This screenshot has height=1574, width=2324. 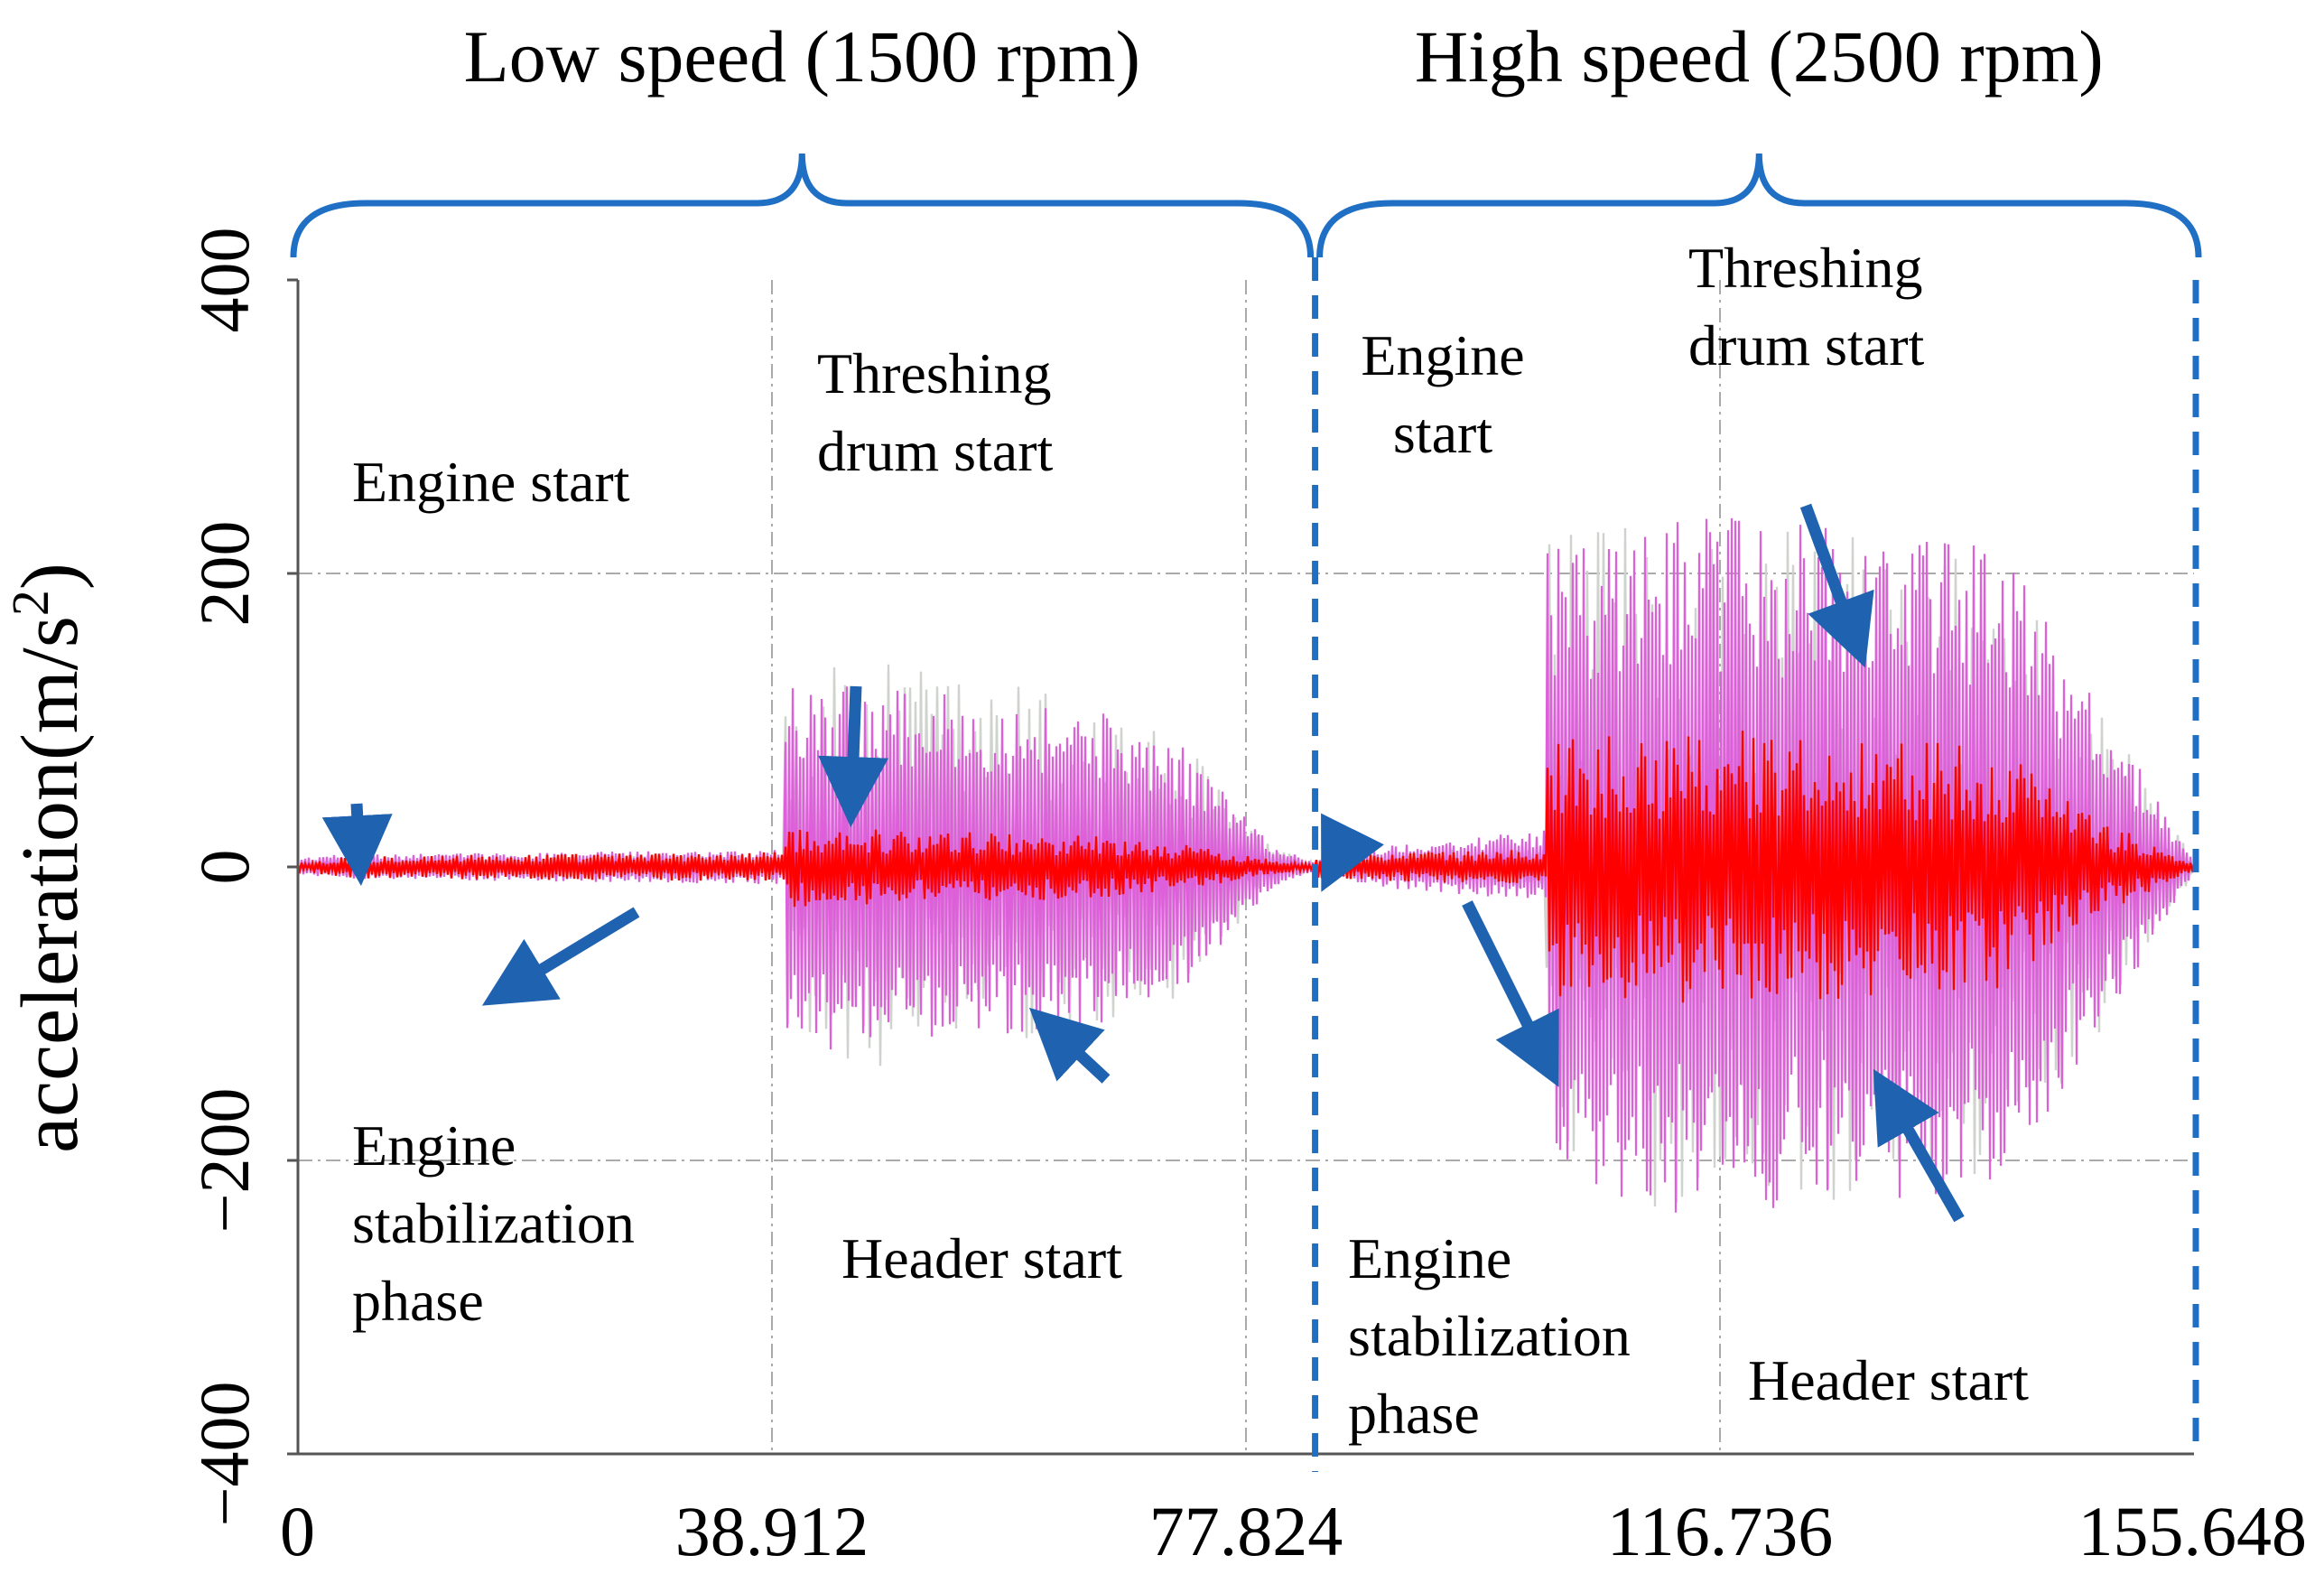 What do you see at coordinates (1246, 1531) in the screenshot?
I see `x-tick-label: 77.824` at bounding box center [1246, 1531].